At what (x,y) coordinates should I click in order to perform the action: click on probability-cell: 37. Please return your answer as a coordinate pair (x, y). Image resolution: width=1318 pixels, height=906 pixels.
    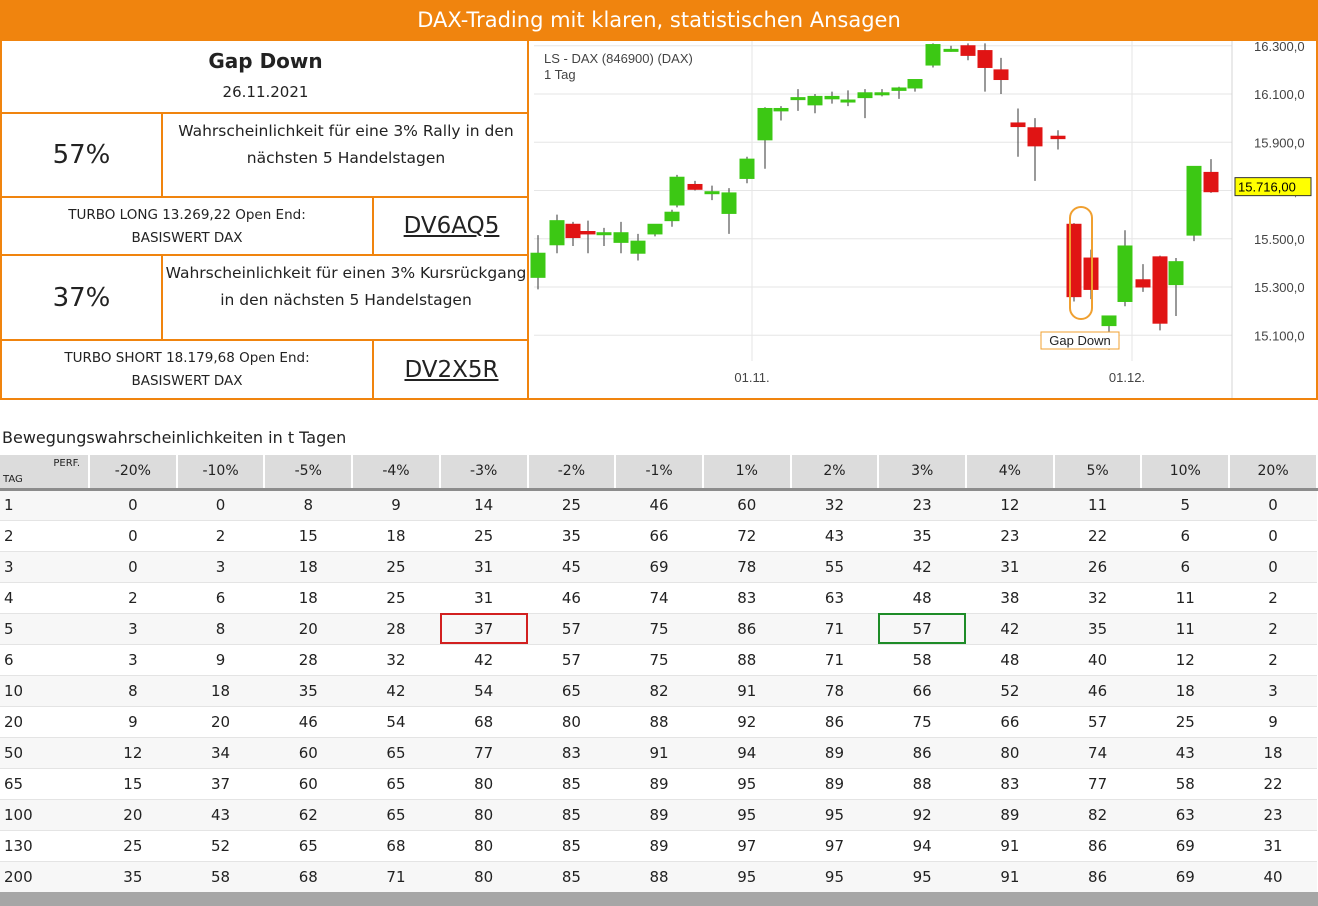
    Looking at the image, I should click on (220, 784).